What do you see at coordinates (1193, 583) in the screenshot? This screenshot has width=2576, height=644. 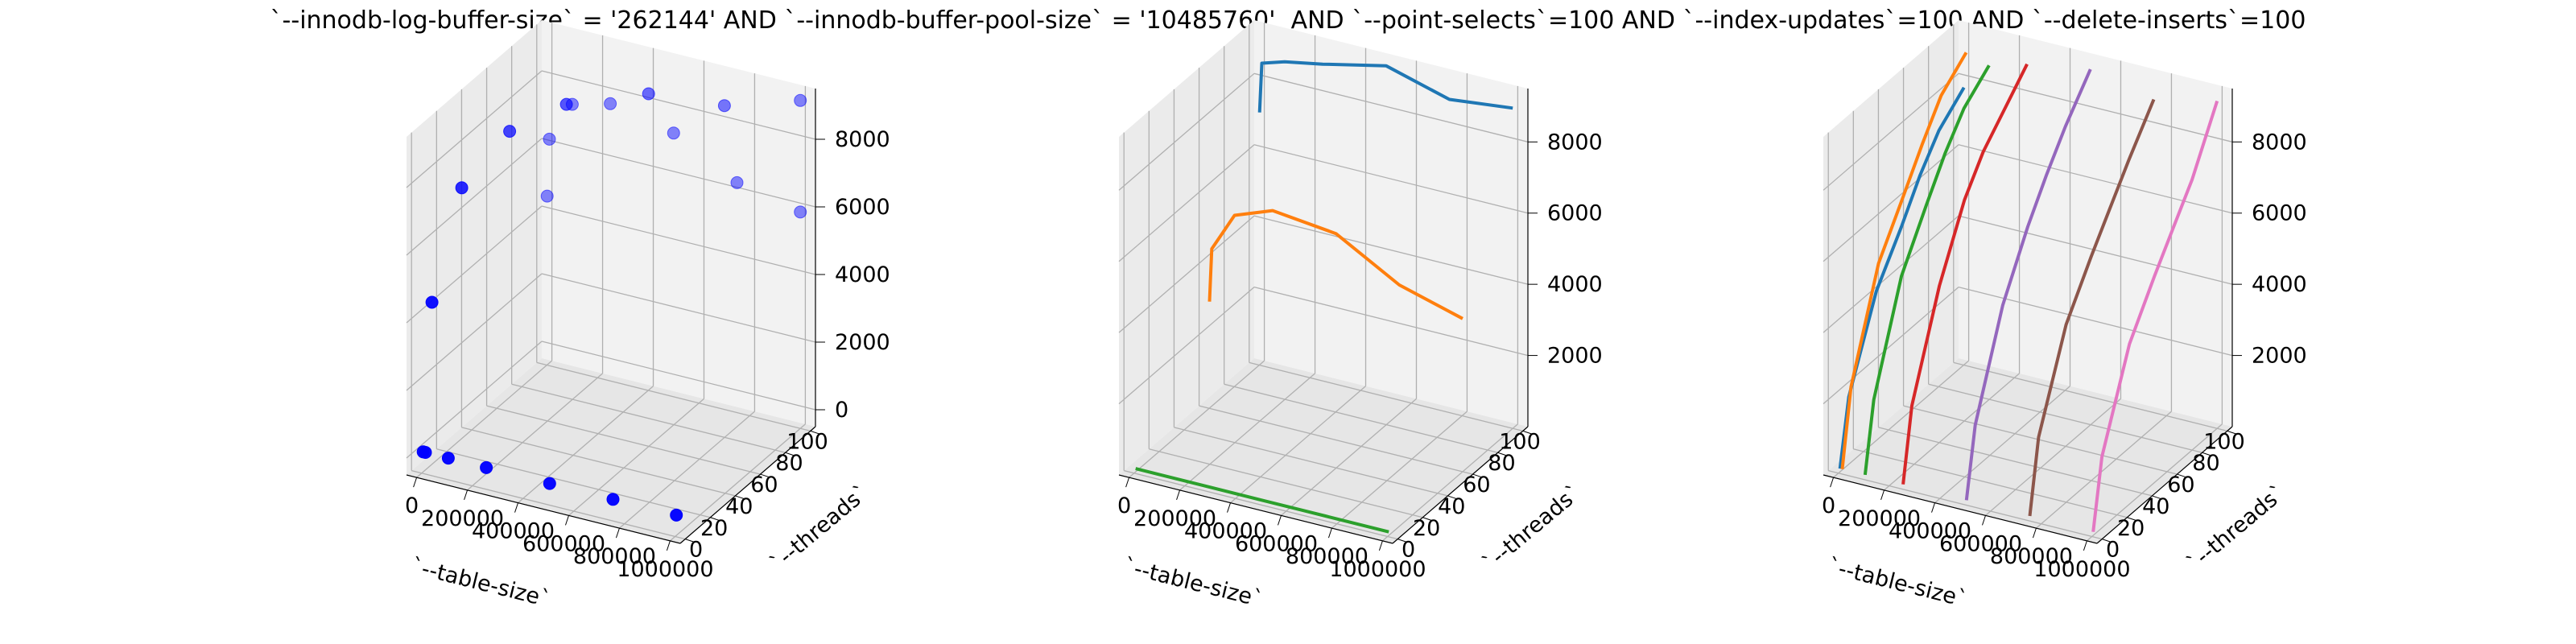 I see `x-axis-label: `--table-size`` at bounding box center [1193, 583].